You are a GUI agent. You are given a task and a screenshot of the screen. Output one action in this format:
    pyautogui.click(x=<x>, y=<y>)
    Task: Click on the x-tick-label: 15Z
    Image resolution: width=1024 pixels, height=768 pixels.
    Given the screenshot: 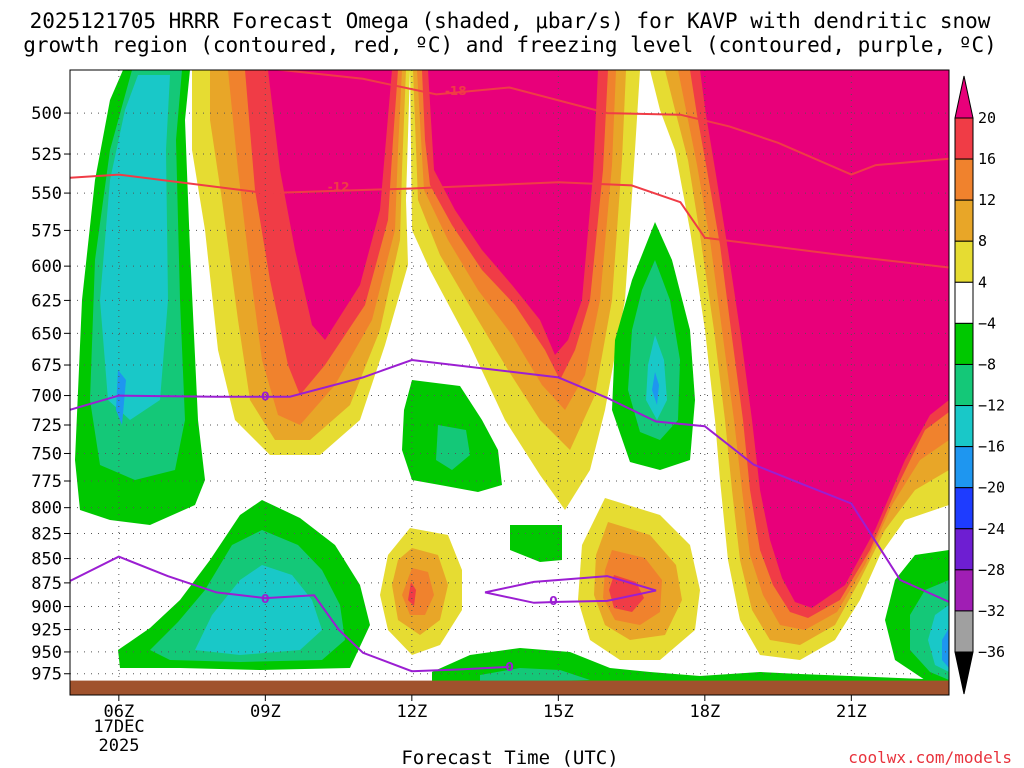 What is the action you would take?
    pyautogui.click(x=558, y=712)
    